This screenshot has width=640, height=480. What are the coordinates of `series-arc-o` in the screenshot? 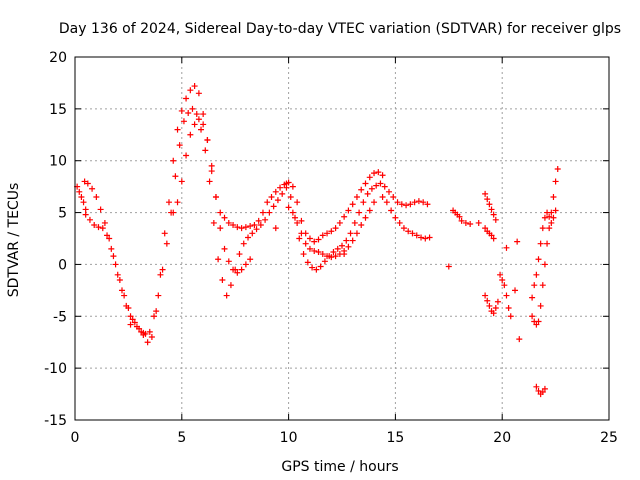 It's located at (545, 248).